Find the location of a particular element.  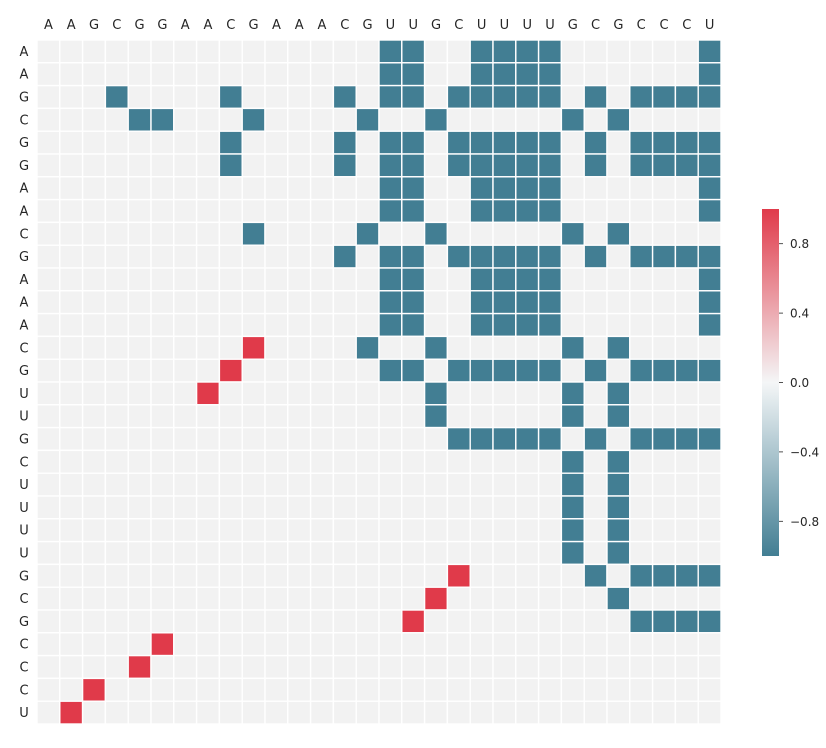

y-tick-label: U is located at coordinates (24, 554).